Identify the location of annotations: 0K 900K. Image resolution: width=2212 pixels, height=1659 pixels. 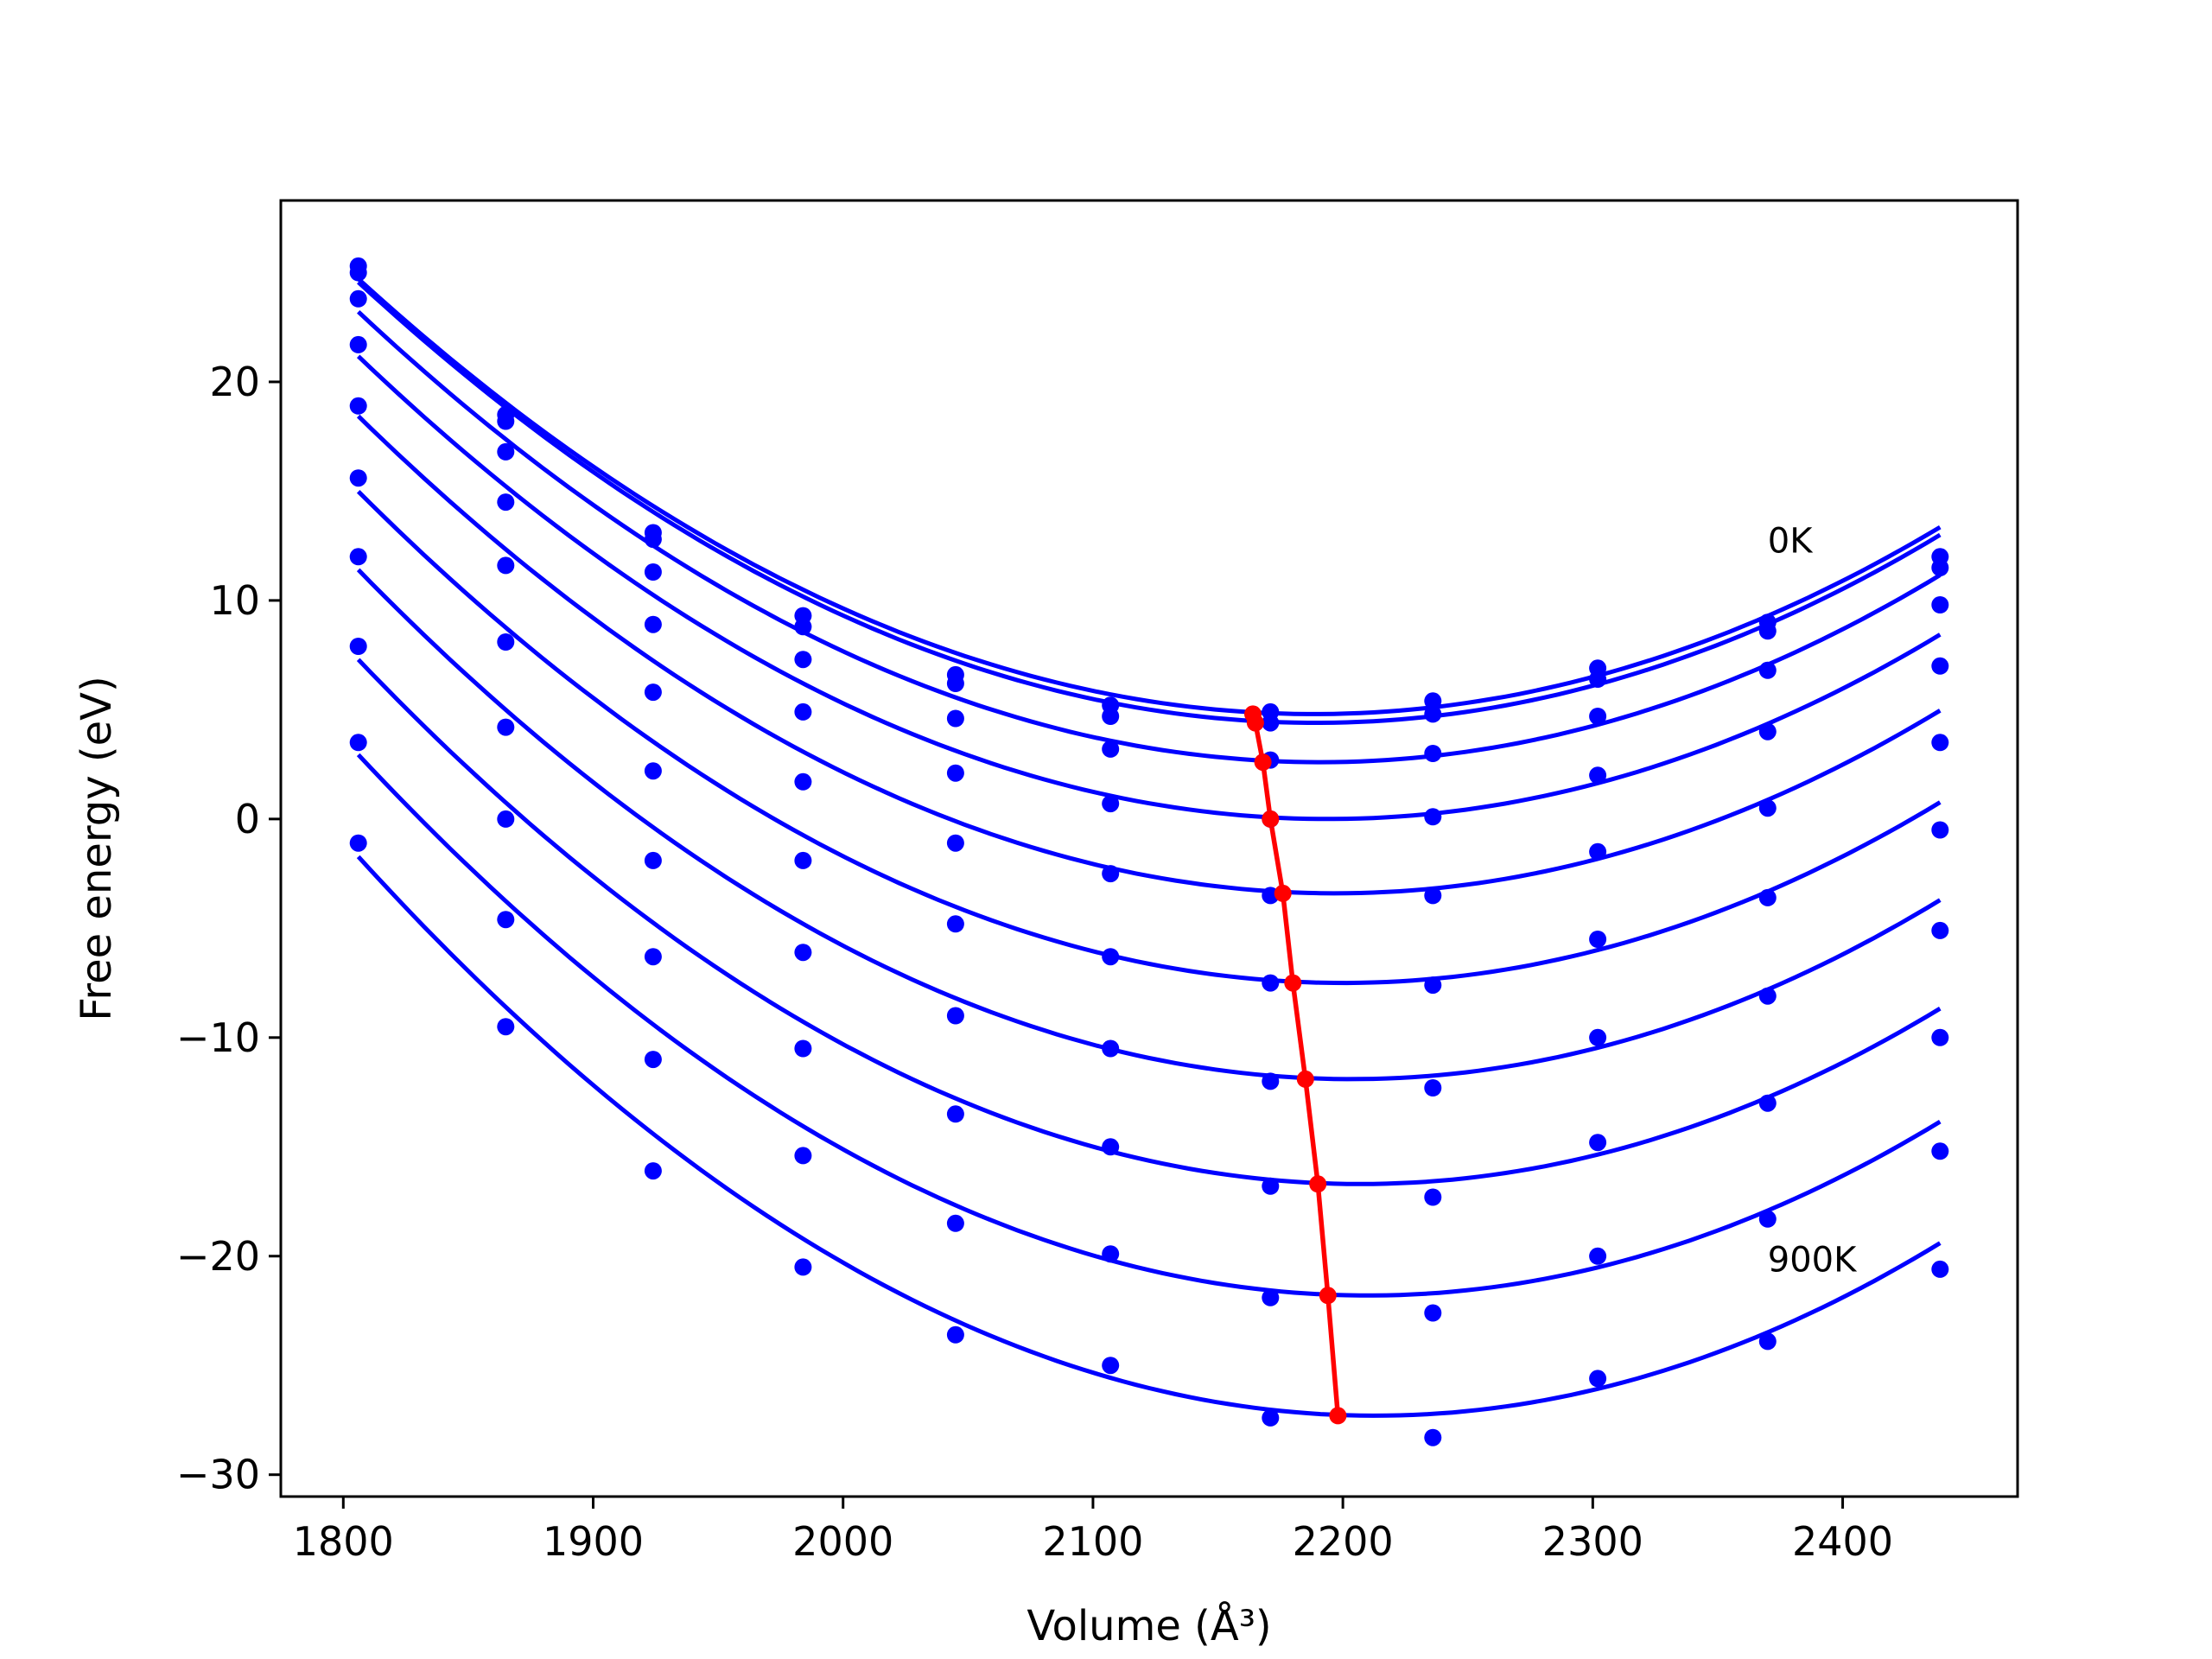
(1813, 901).